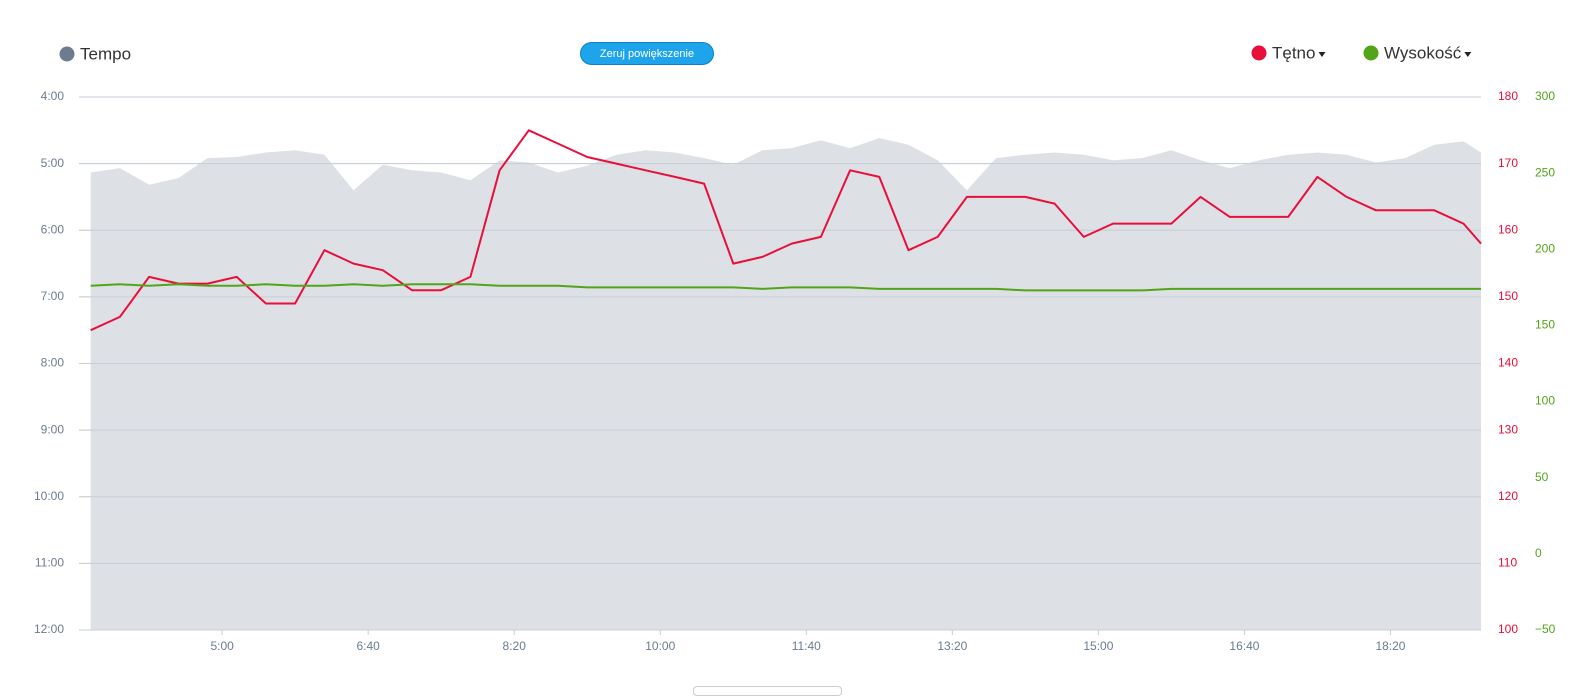  What do you see at coordinates (1508, 96) in the screenshot?
I see `y2-tick-label: 180` at bounding box center [1508, 96].